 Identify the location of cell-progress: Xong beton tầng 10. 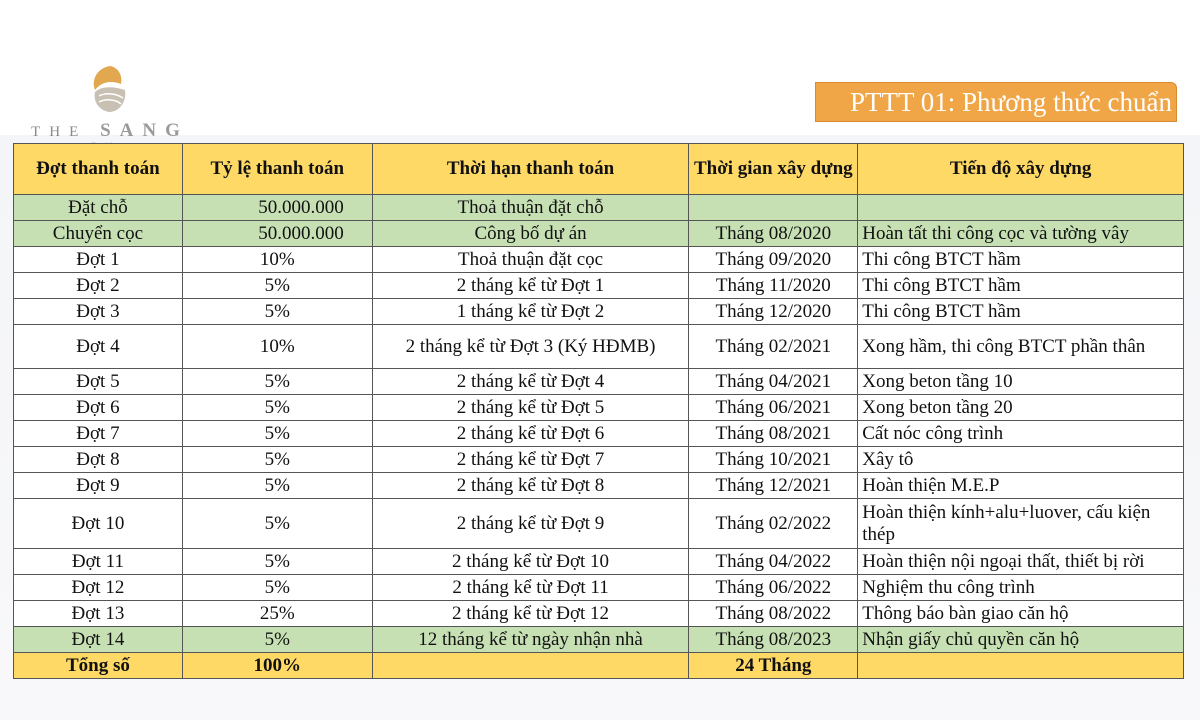
(1020, 381).